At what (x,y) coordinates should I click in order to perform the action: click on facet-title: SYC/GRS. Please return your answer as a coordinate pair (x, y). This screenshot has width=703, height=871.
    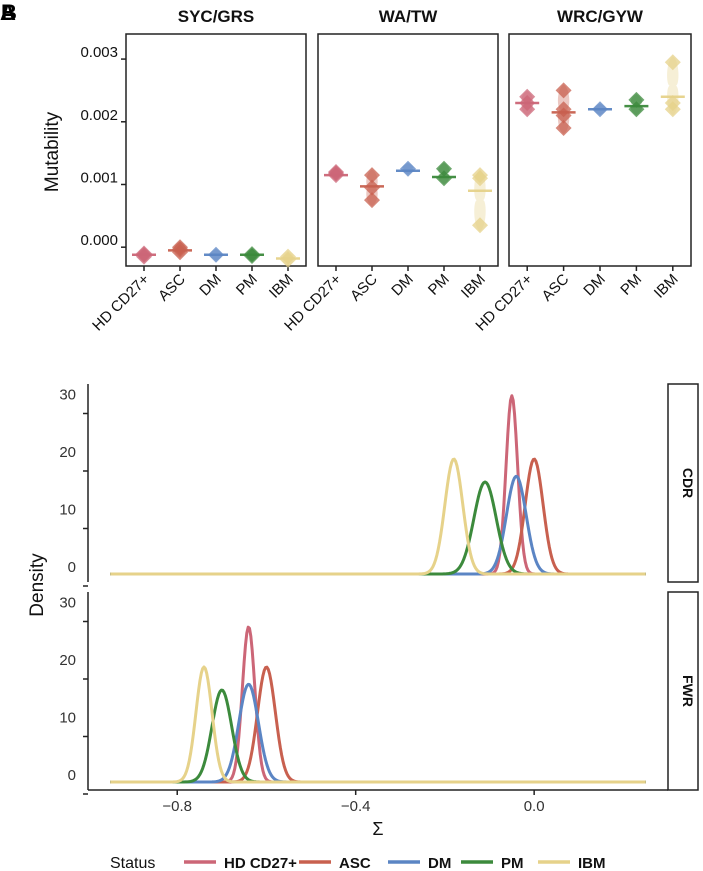
    Looking at the image, I should click on (216, 16).